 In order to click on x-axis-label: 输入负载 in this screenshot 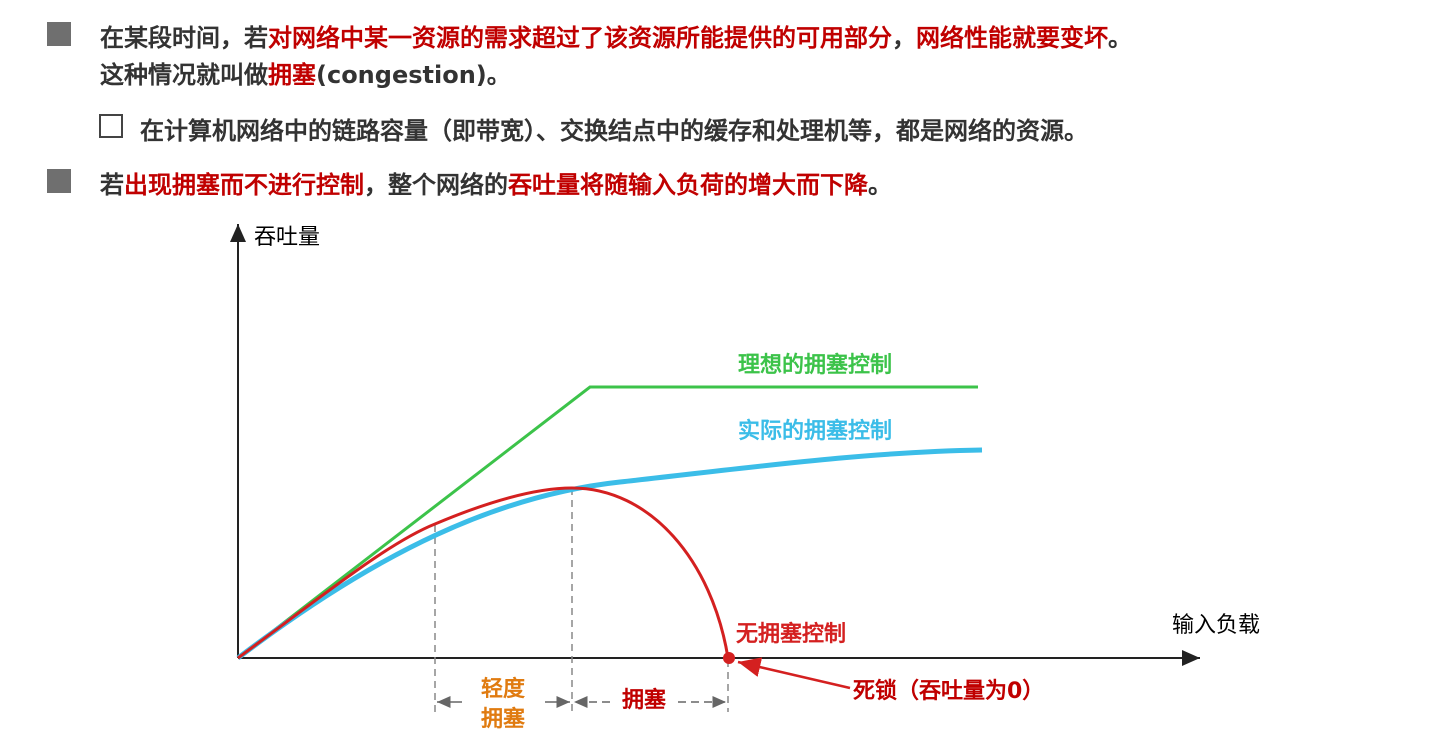, I will do `click(1216, 625)`.